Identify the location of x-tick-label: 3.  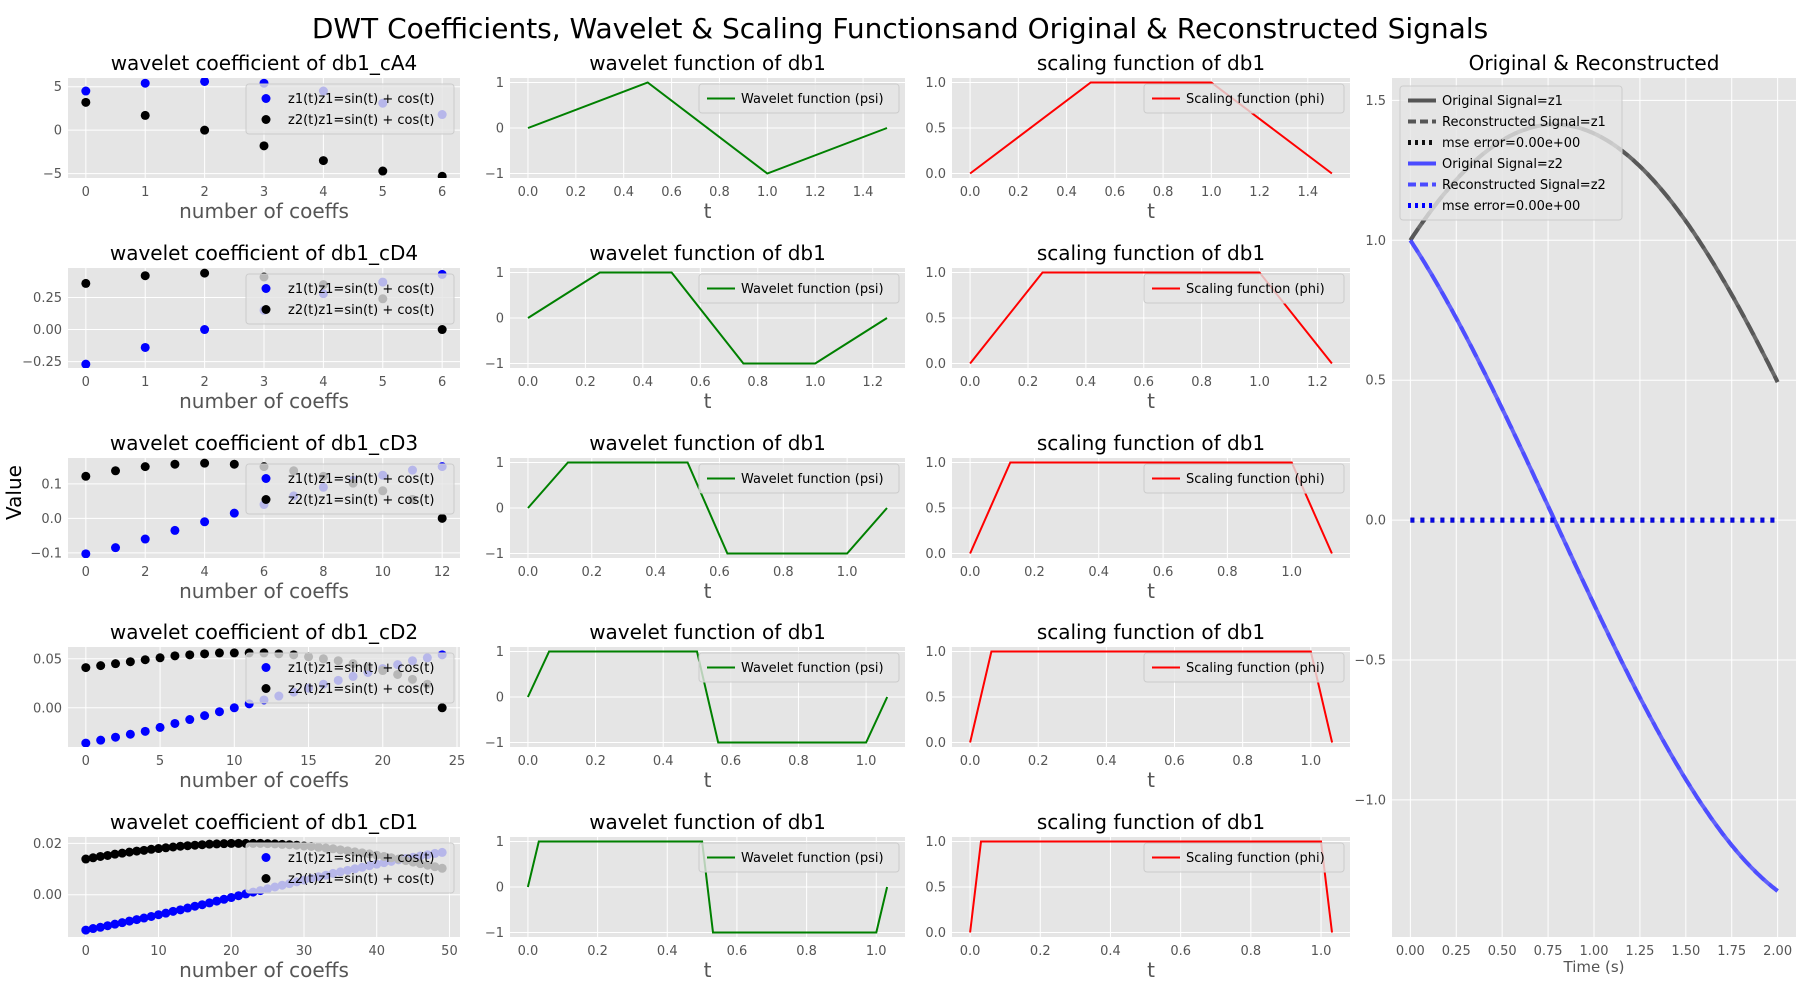
(264, 382).